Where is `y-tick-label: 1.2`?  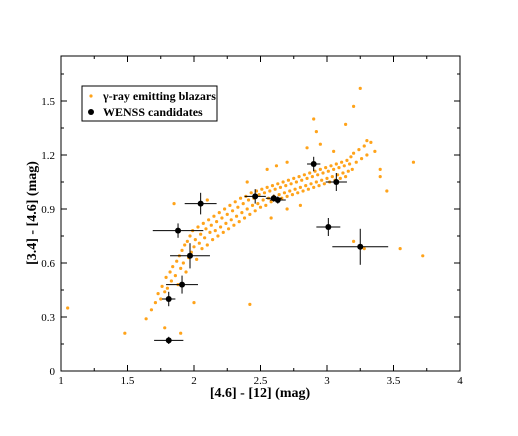 y-tick-label: 1.2 is located at coordinates (48, 156).